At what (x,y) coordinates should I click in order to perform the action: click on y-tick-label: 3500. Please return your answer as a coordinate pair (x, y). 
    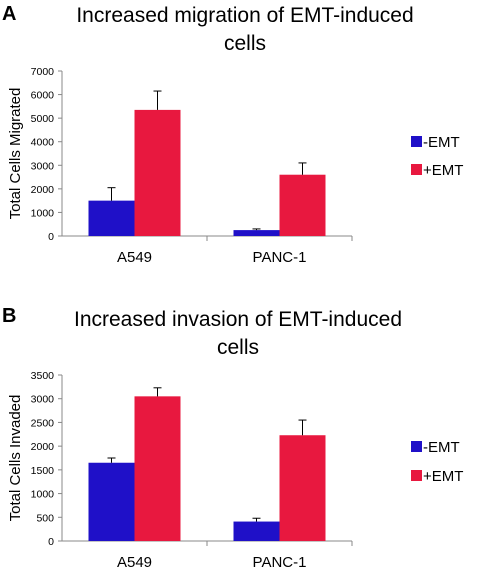
    Looking at the image, I should click on (43, 376).